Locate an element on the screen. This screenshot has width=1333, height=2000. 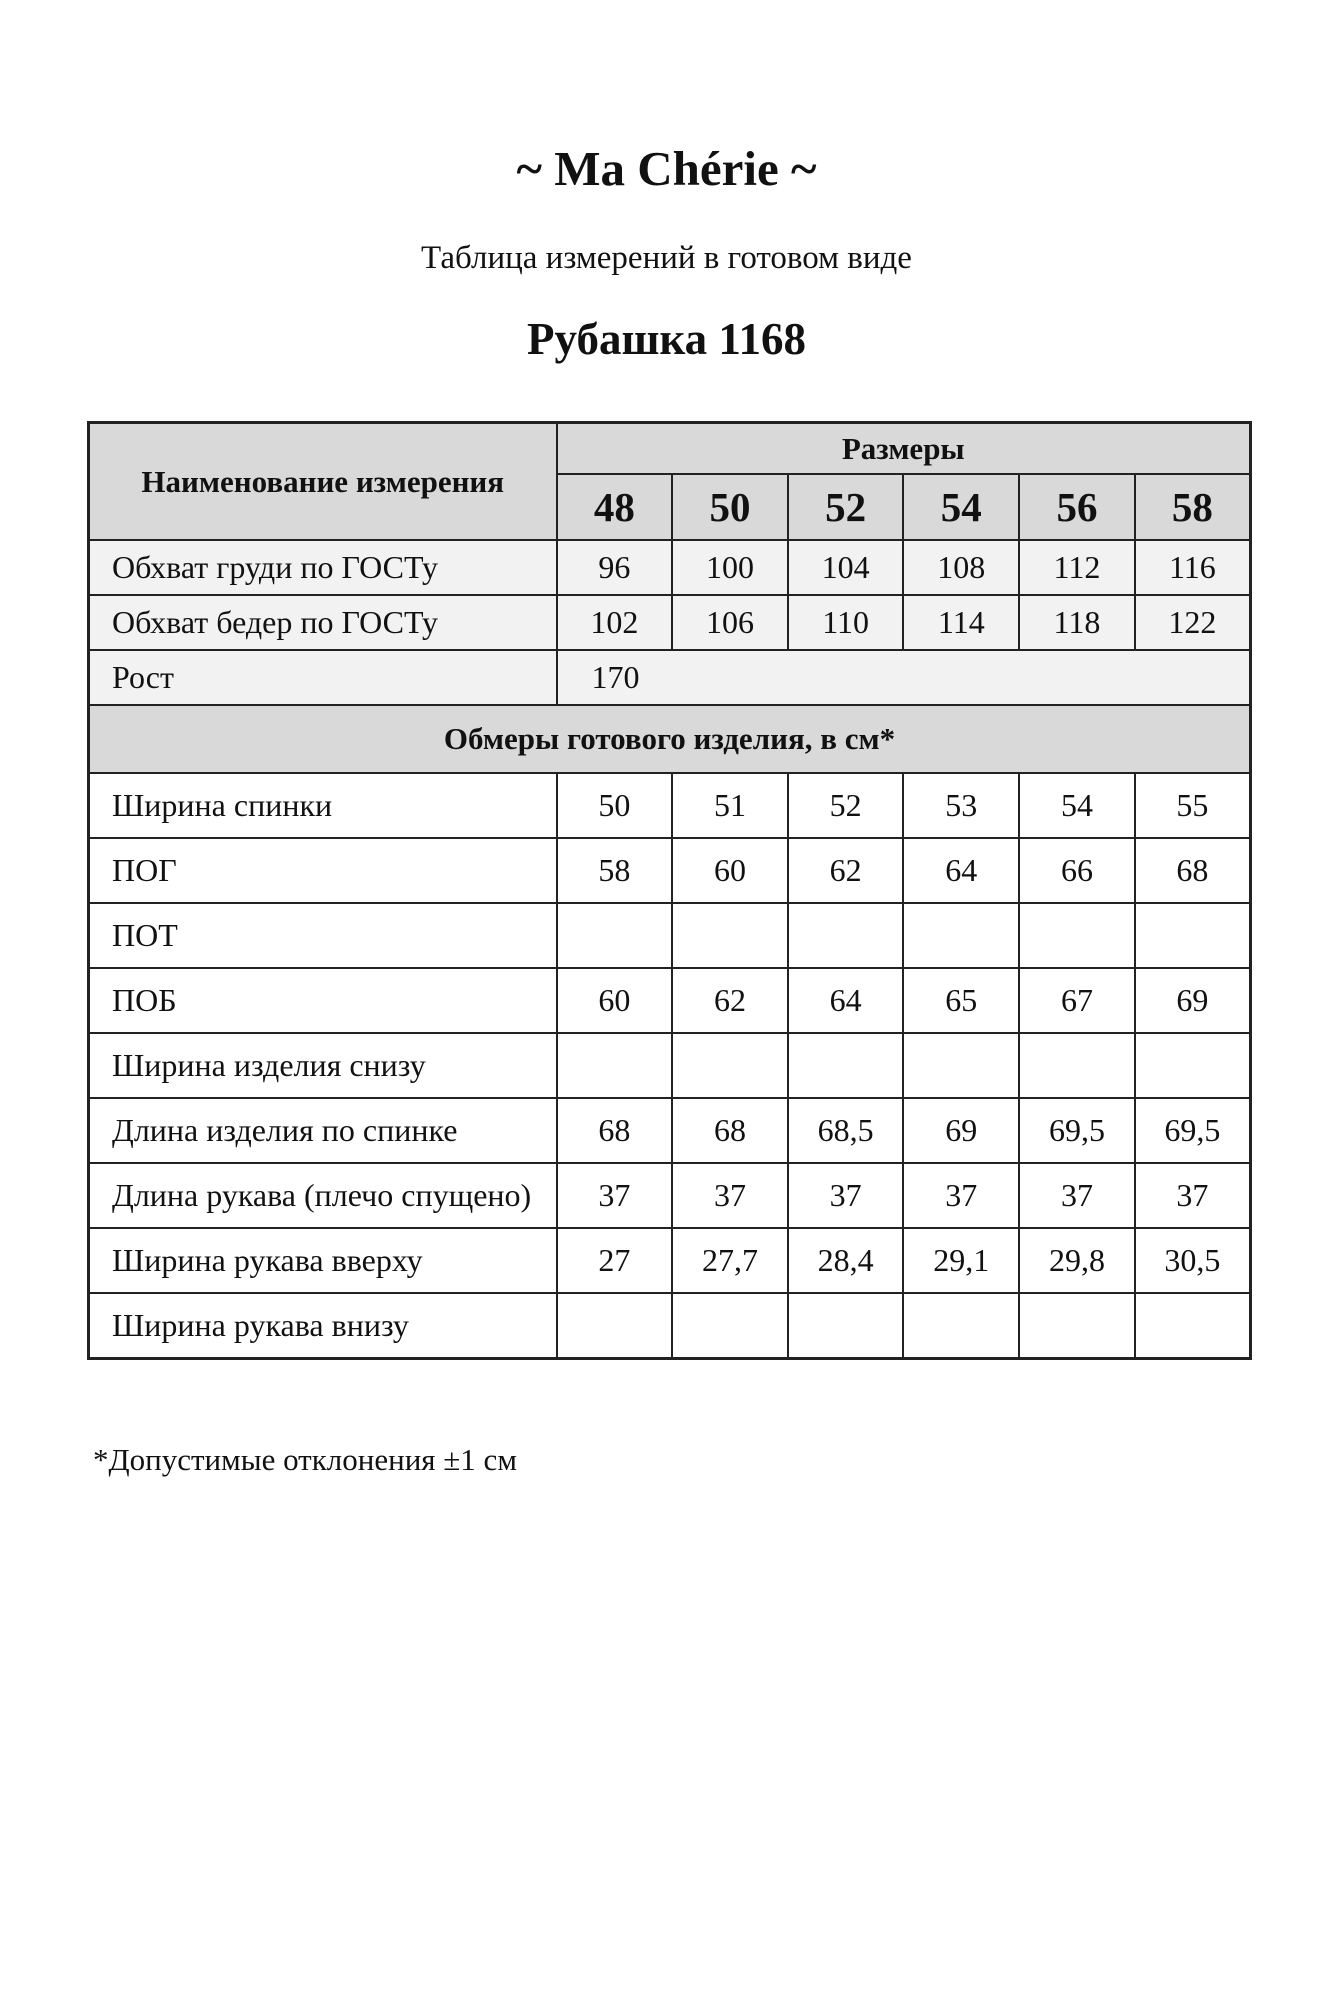
cell-value: 67 is located at coordinates (1077, 1000).